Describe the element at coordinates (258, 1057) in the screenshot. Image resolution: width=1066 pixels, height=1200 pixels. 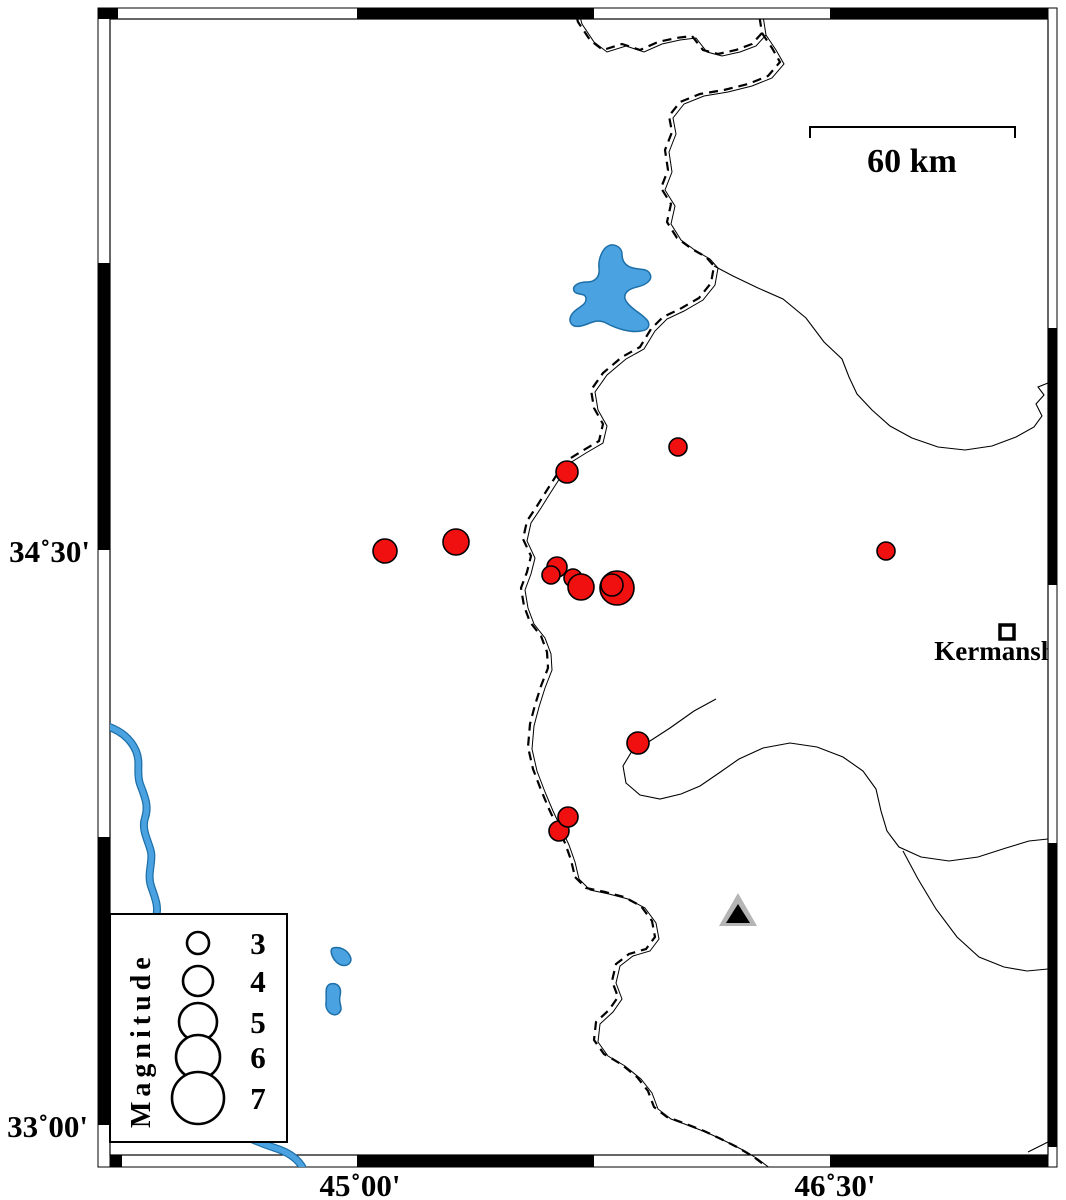
I see `legend-value: 6` at that location.